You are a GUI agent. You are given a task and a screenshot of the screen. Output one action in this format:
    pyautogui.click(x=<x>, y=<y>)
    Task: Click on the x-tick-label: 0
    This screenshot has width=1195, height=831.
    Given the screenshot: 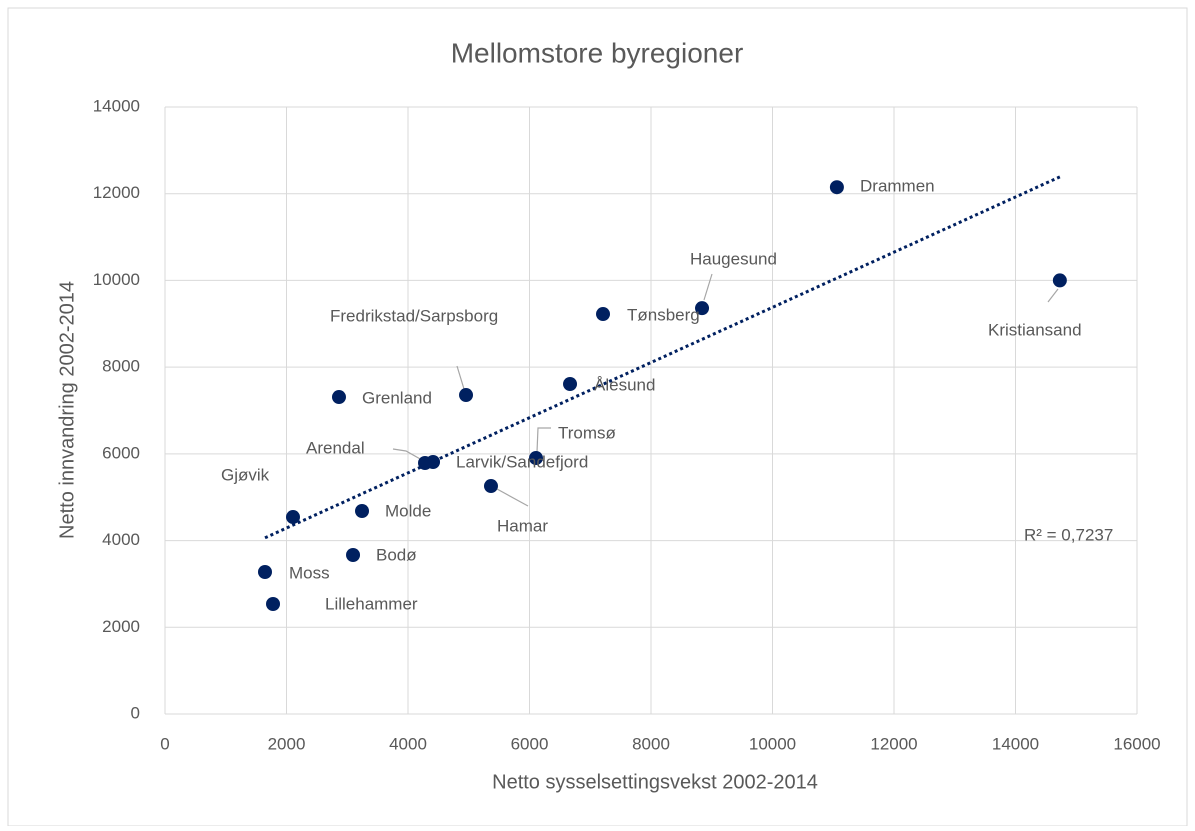 What is the action you would take?
    pyautogui.click(x=164, y=743)
    